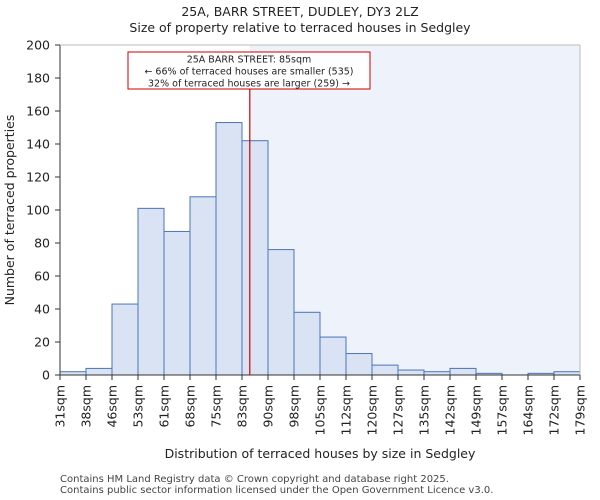 Image resolution: width=600 pixels, height=500 pixels. Describe the element at coordinates (242, 406) in the screenshot. I see `x-tick-label: 83sqm` at that location.